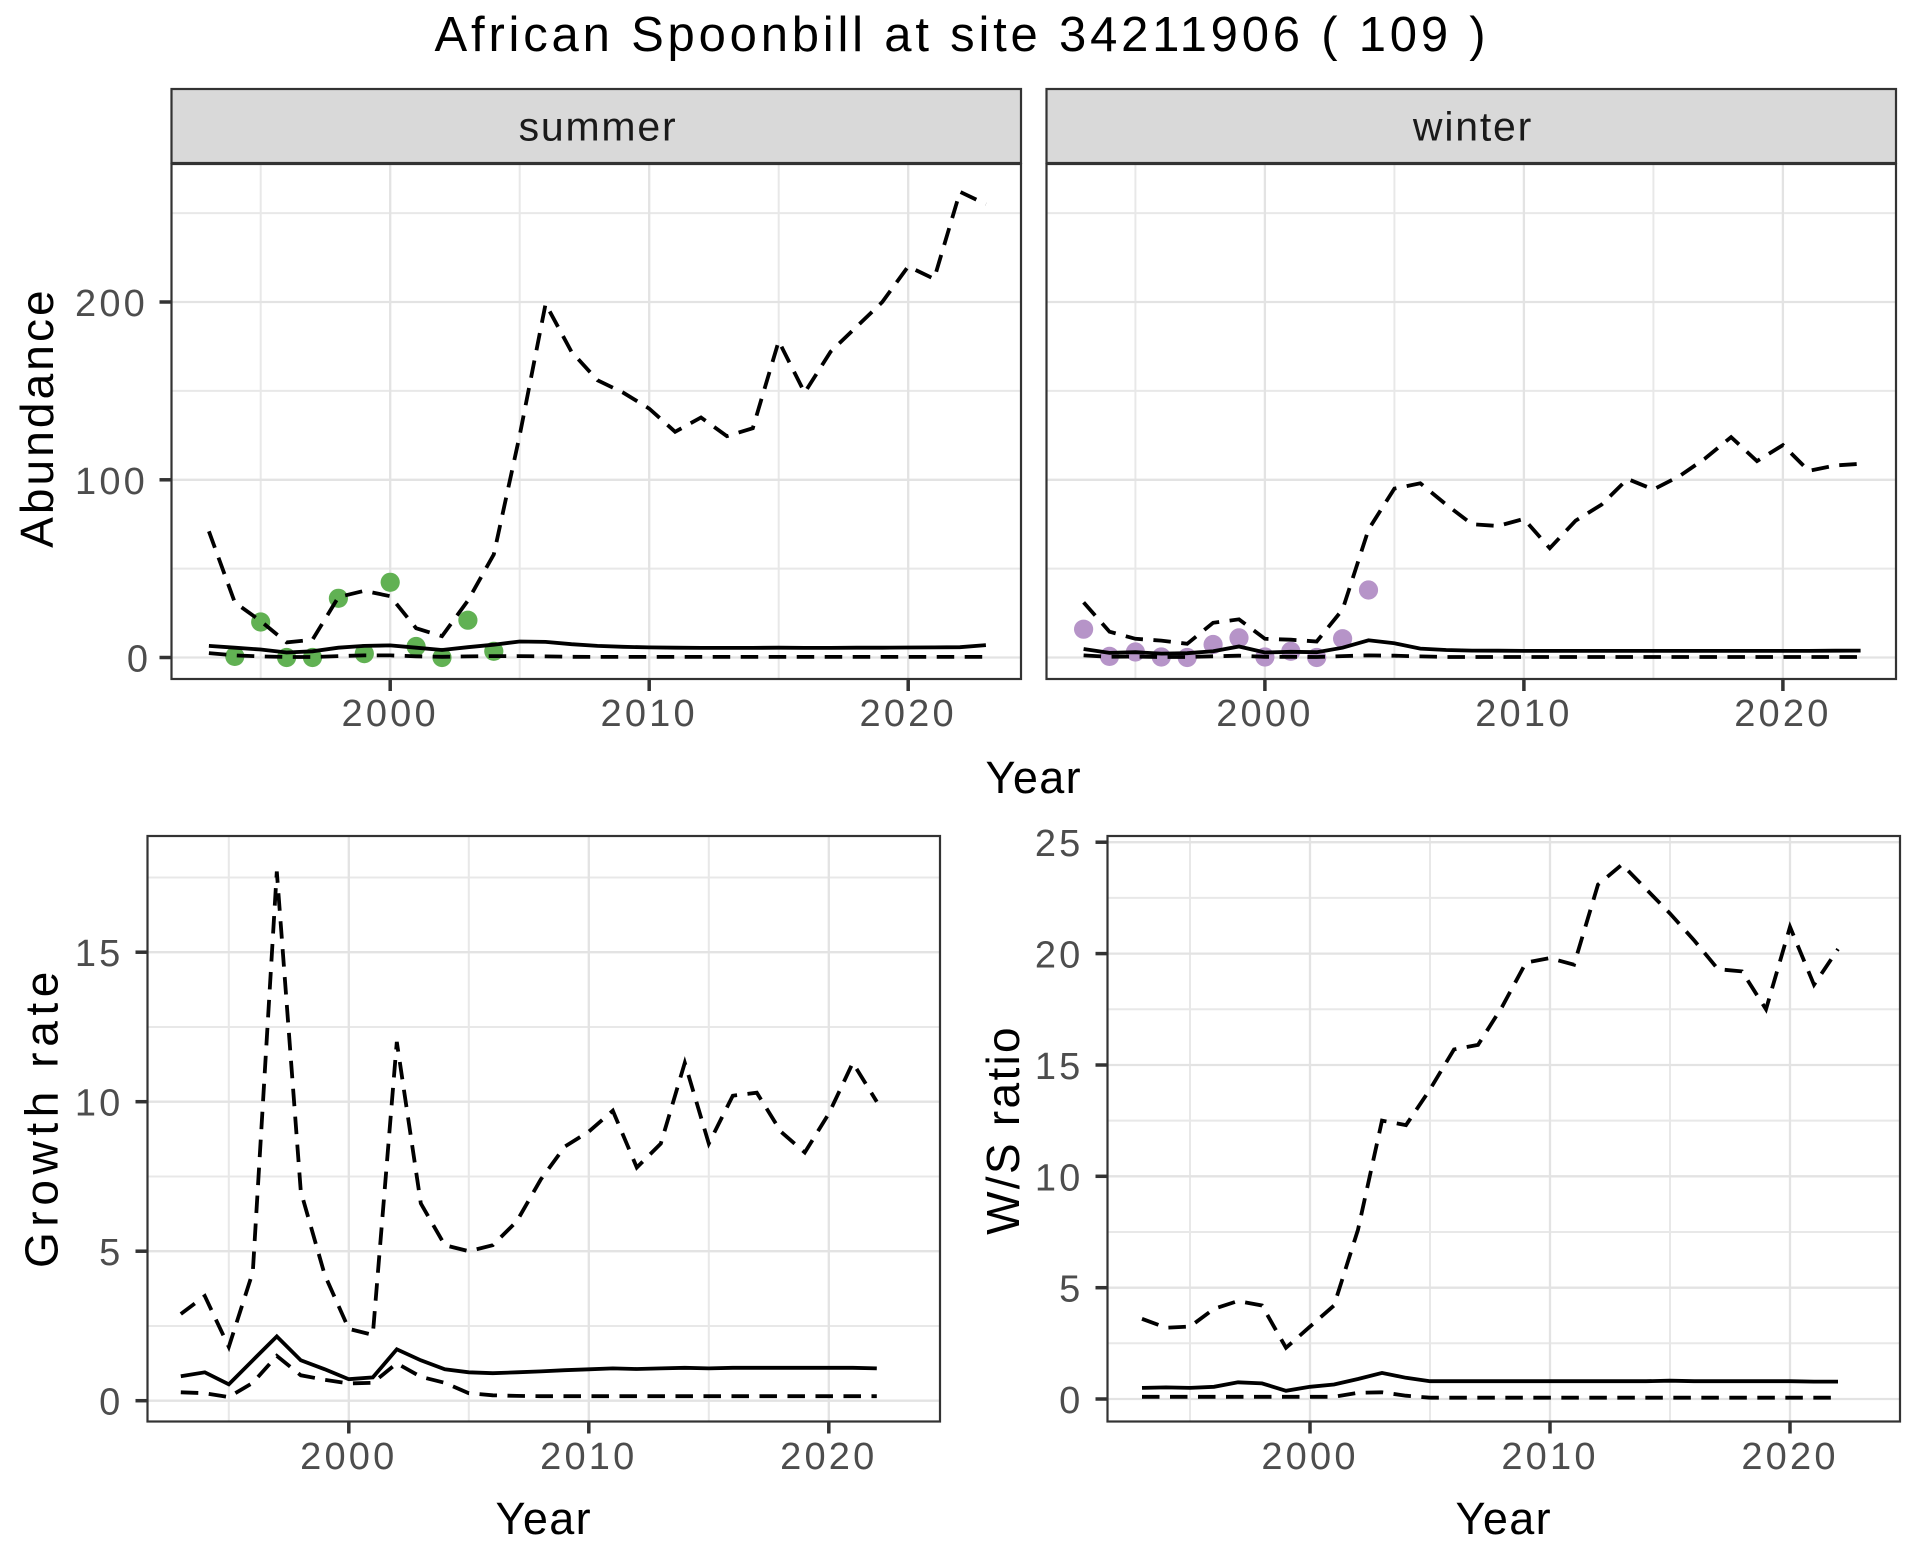  Describe the element at coordinates (598, 127) in the screenshot. I see `svg-text: summer` at that location.